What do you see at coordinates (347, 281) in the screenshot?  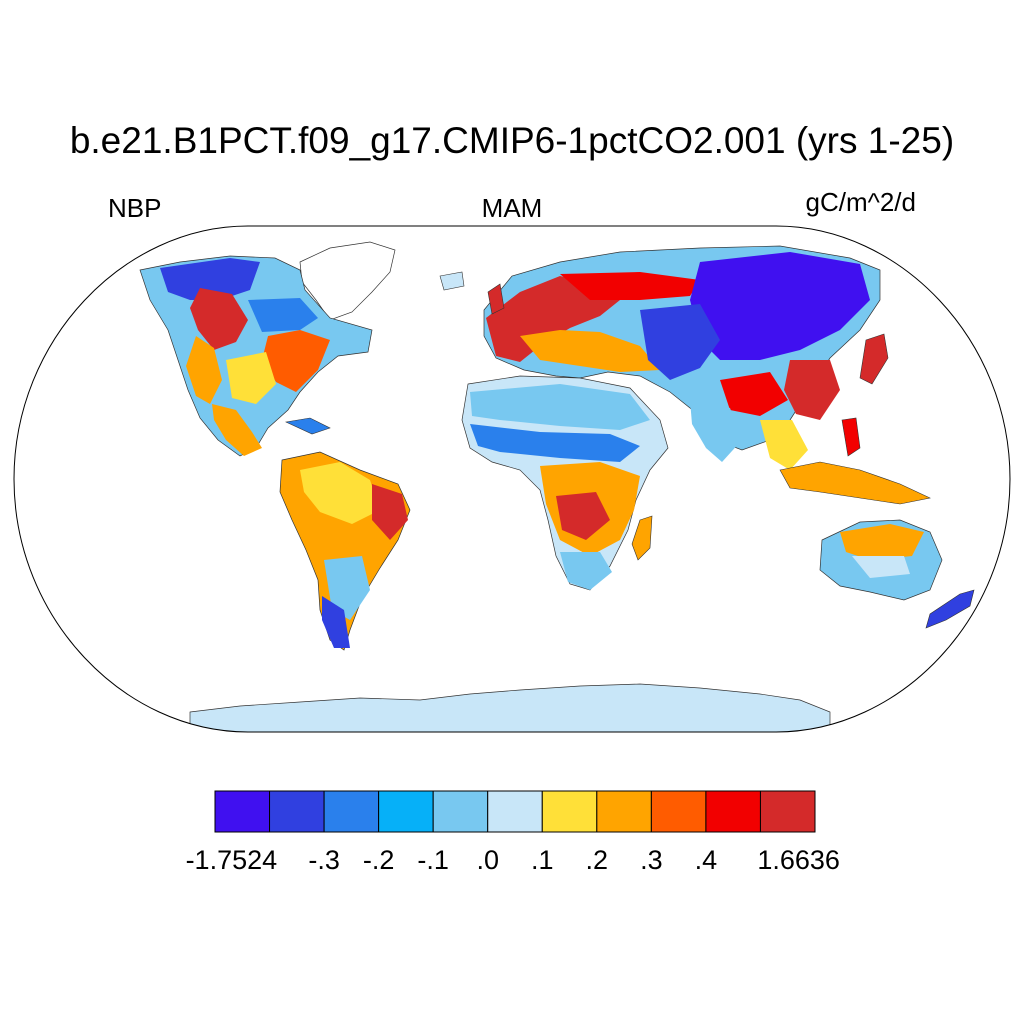 I see `region-greenland` at bounding box center [347, 281].